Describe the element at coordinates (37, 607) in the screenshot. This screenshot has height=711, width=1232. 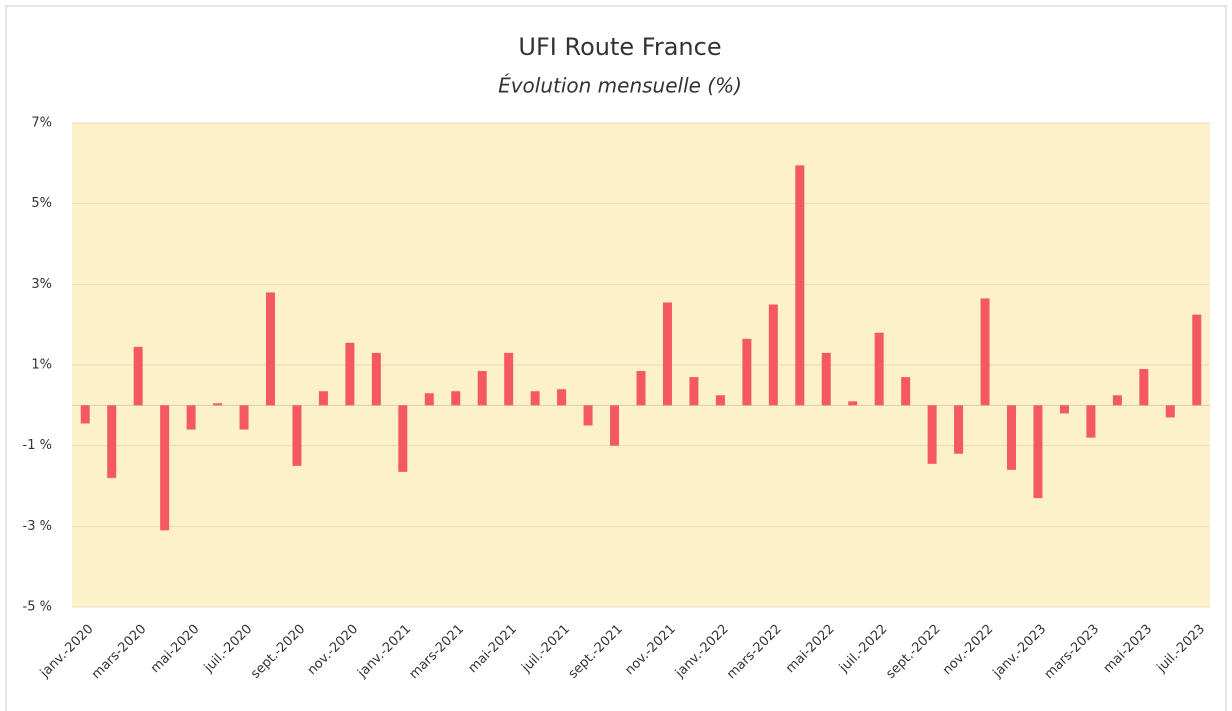
I see `y-tick-label: -5 %` at that location.